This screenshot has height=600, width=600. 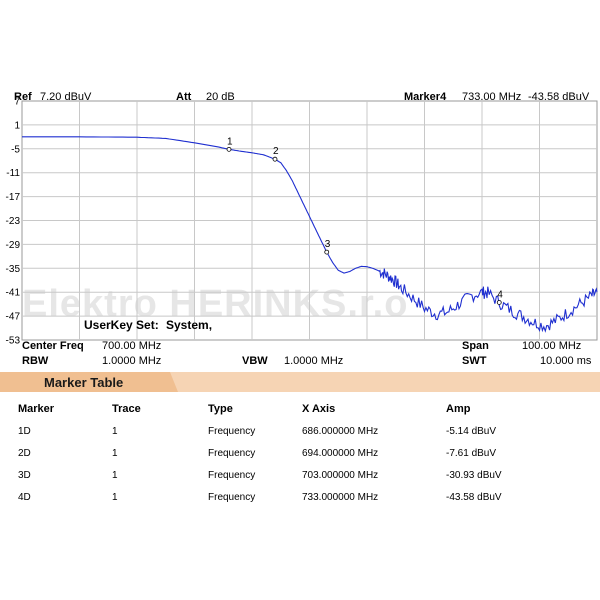 I want to click on y-tick-label: -41, so click(x=13, y=293).